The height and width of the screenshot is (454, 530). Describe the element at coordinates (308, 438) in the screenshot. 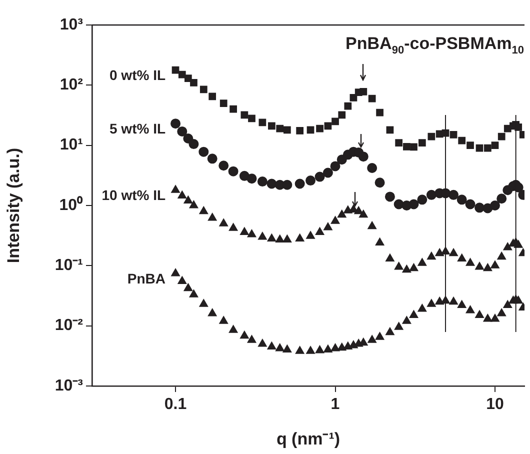

I see `x-axis-title: q (nm⁻¹)` at that location.